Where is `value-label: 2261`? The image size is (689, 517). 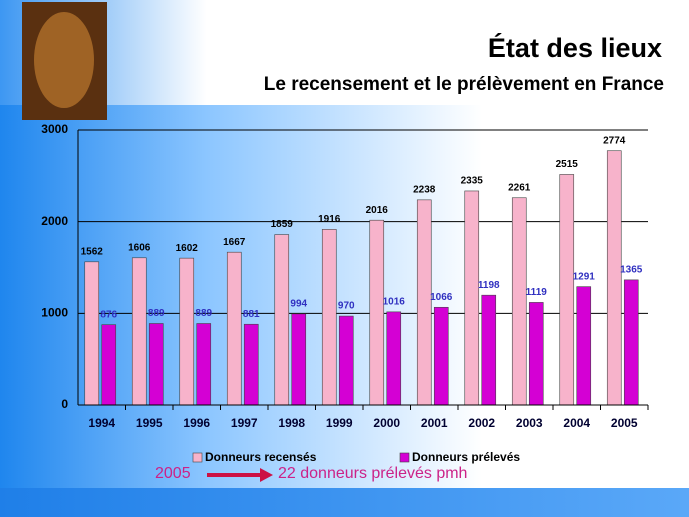 value-label: 2261 is located at coordinates (519, 187).